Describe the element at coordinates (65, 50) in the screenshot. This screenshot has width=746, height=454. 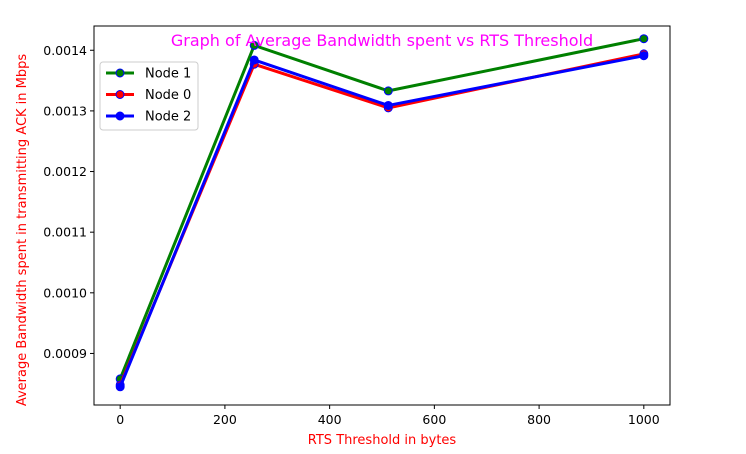
I see `y-tick-label: 0.0014` at that location.